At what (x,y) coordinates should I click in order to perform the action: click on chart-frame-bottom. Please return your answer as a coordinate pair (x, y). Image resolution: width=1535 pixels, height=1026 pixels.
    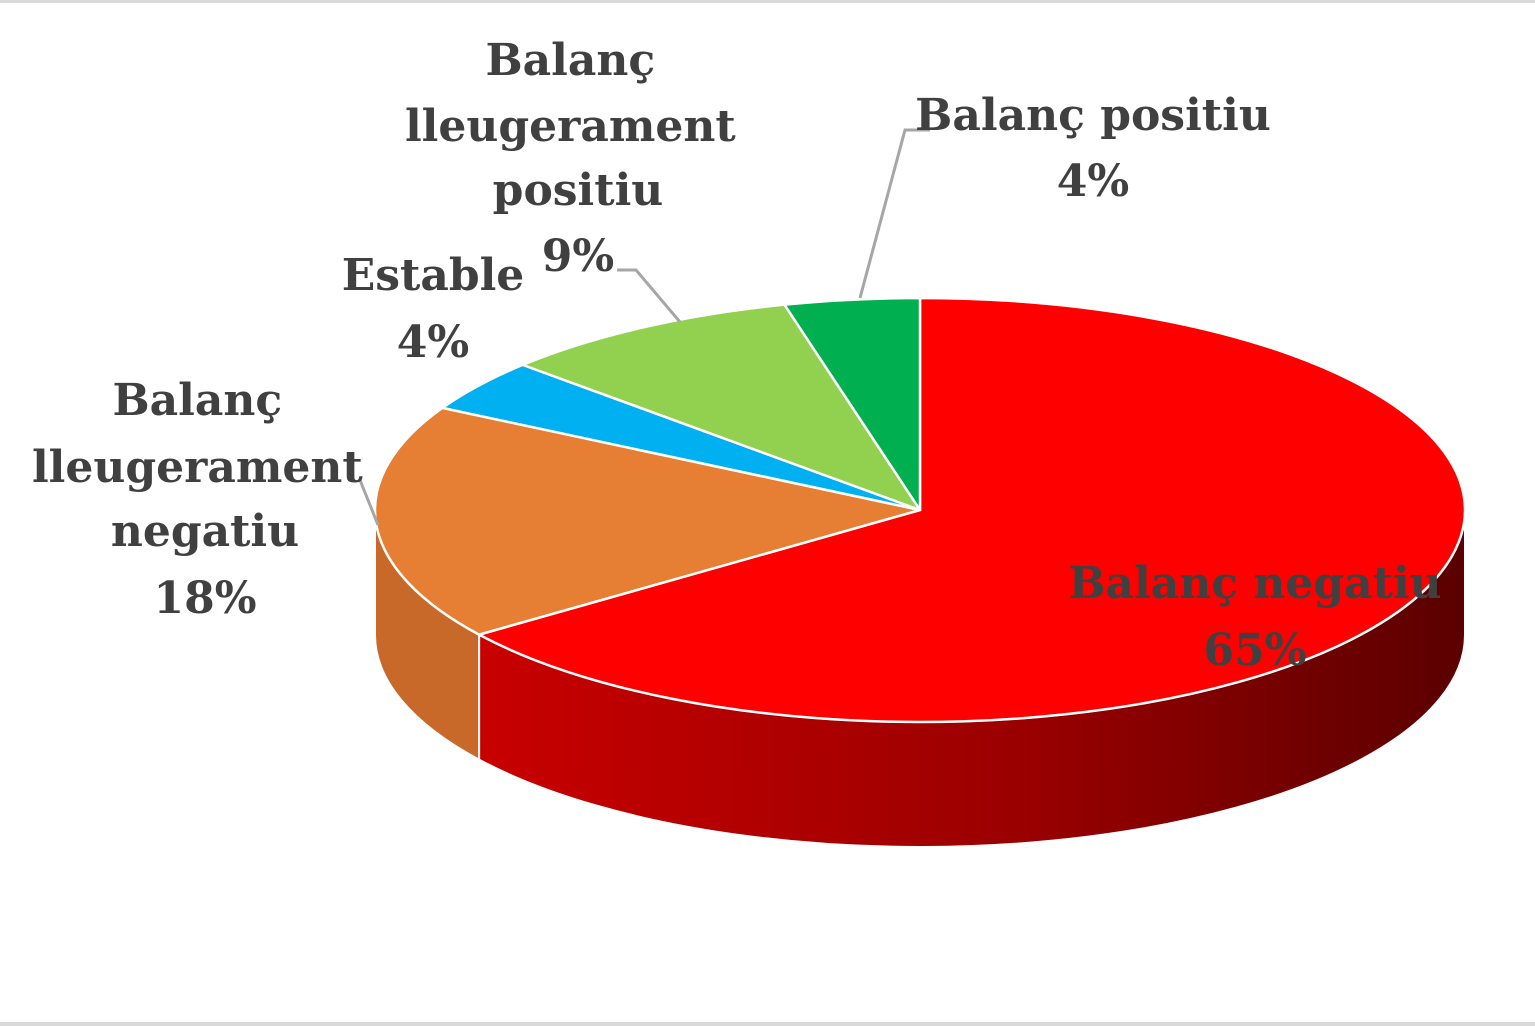
    Looking at the image, I should click on (767, 1024).